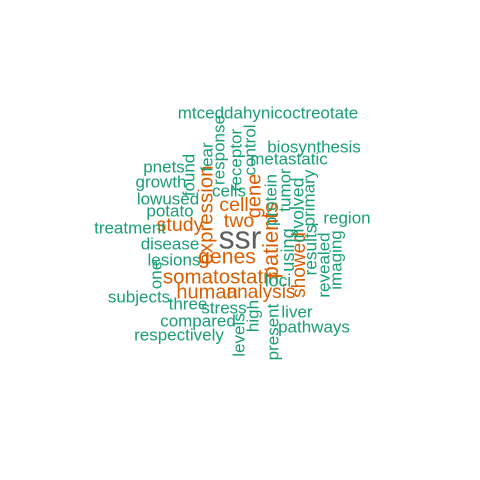  I want to click on word-primary: primary, so click(308, 197).